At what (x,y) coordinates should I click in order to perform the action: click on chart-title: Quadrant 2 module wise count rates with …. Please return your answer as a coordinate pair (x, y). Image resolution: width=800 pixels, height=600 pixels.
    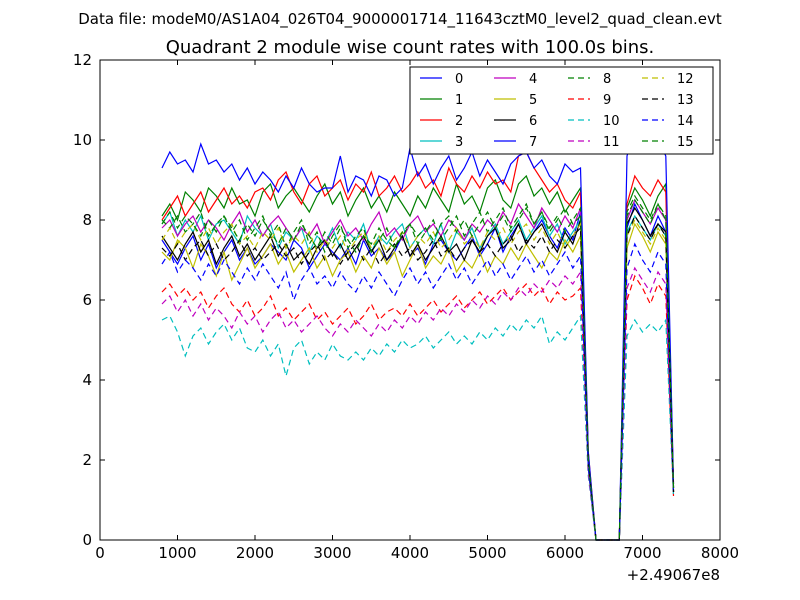
    Looking at the image, I should click on (410, 47).